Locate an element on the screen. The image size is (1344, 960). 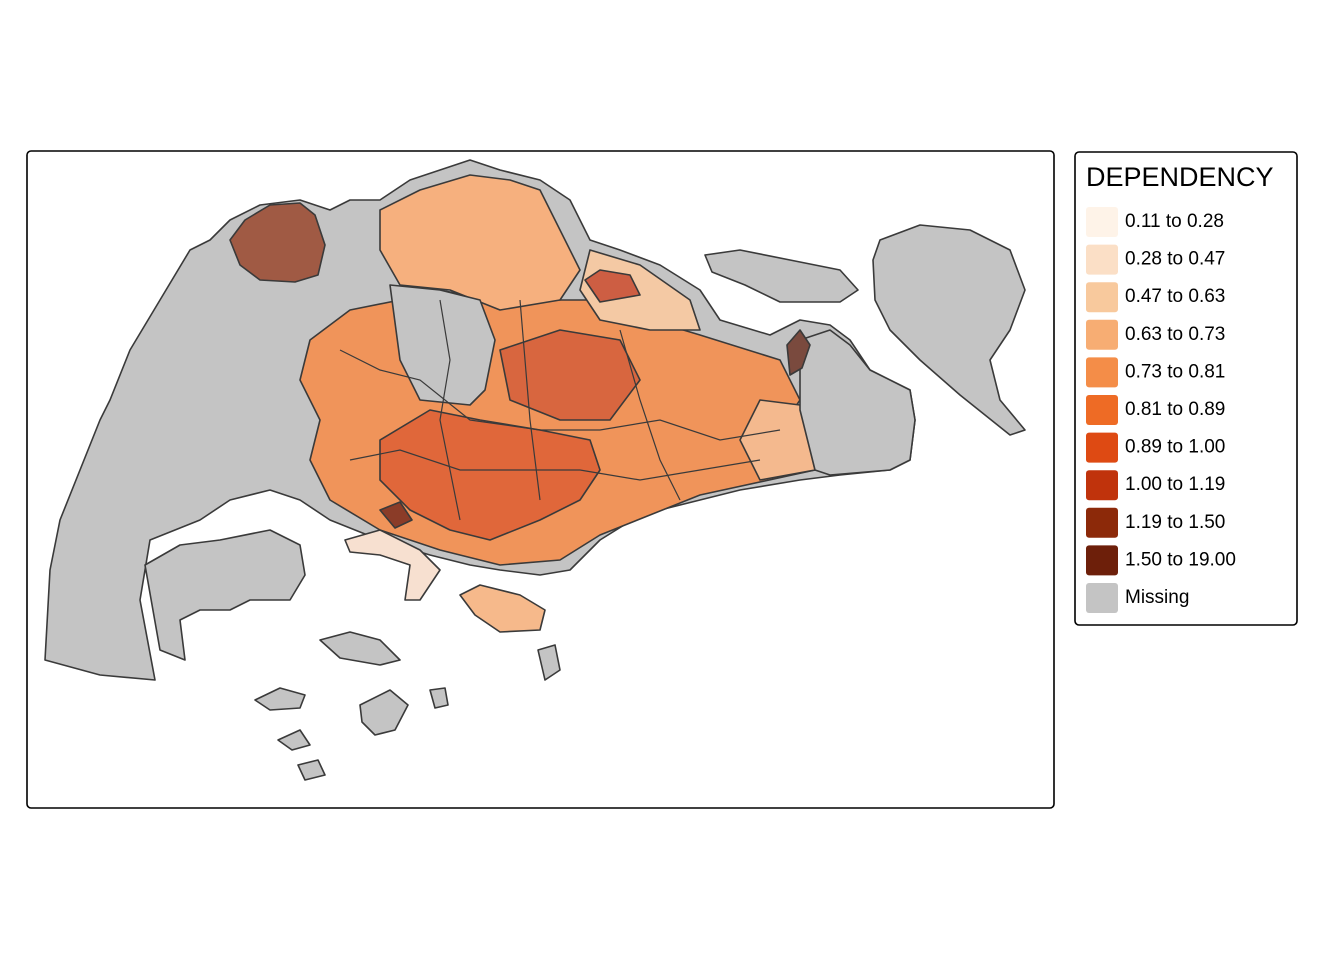
changi is located at coordinates (857, 402).